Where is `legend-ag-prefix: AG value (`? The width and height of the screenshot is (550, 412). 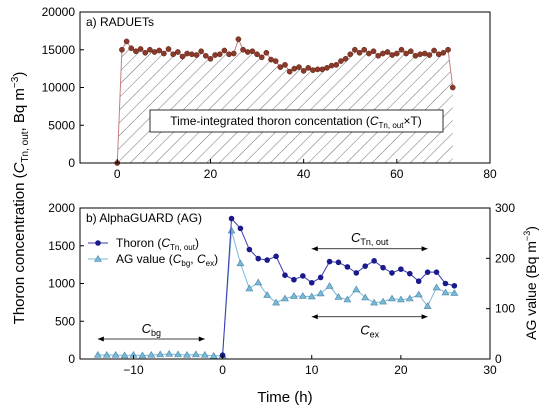
legend-ag-prefix: AG value ( is located at coordinates (144, 259).